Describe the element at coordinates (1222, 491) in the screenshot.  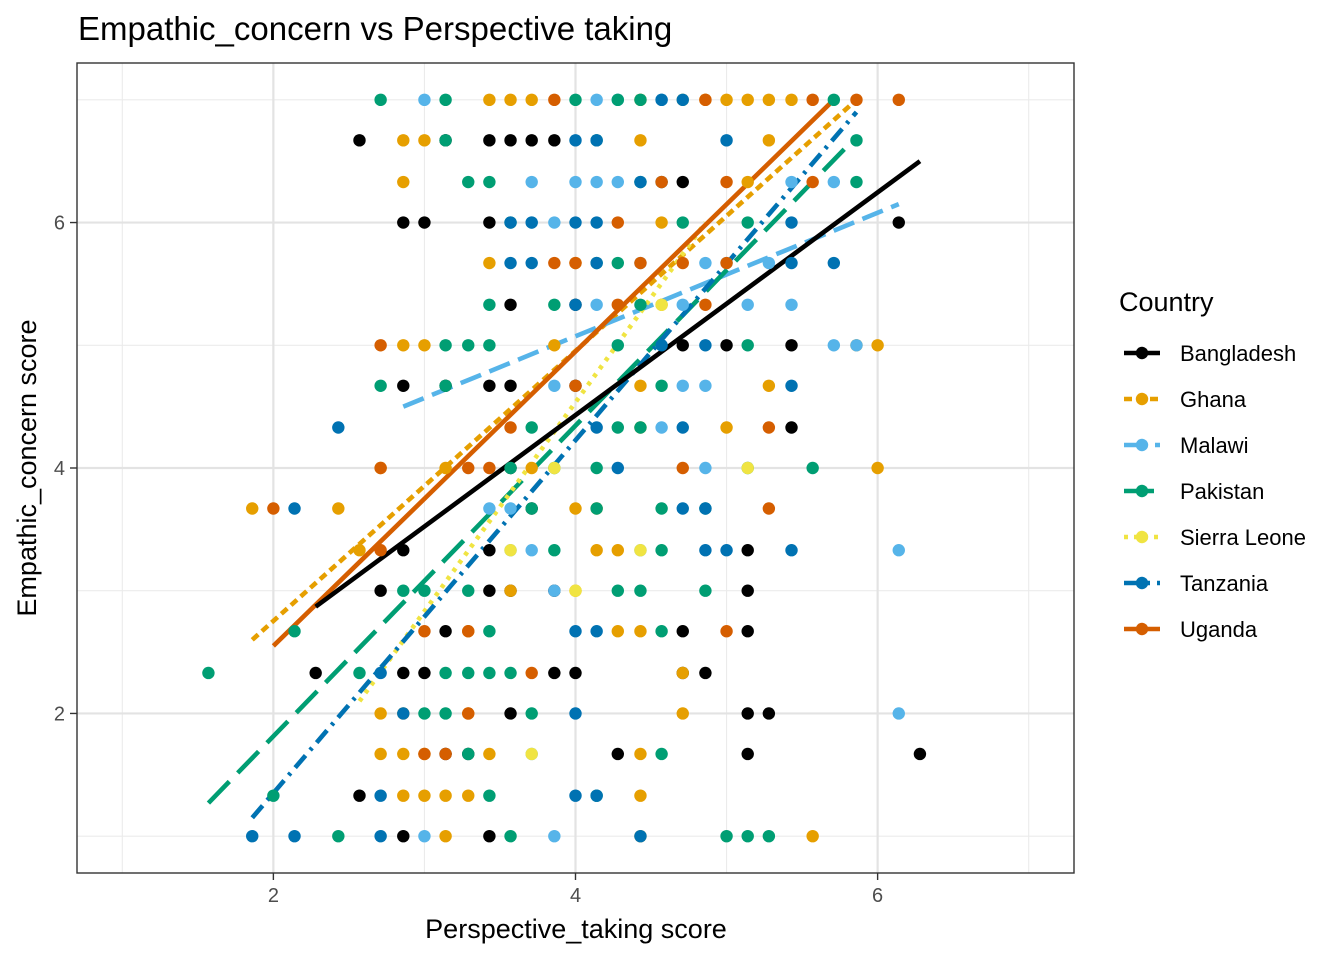
I see `legend-label: Pakistan` at that location.